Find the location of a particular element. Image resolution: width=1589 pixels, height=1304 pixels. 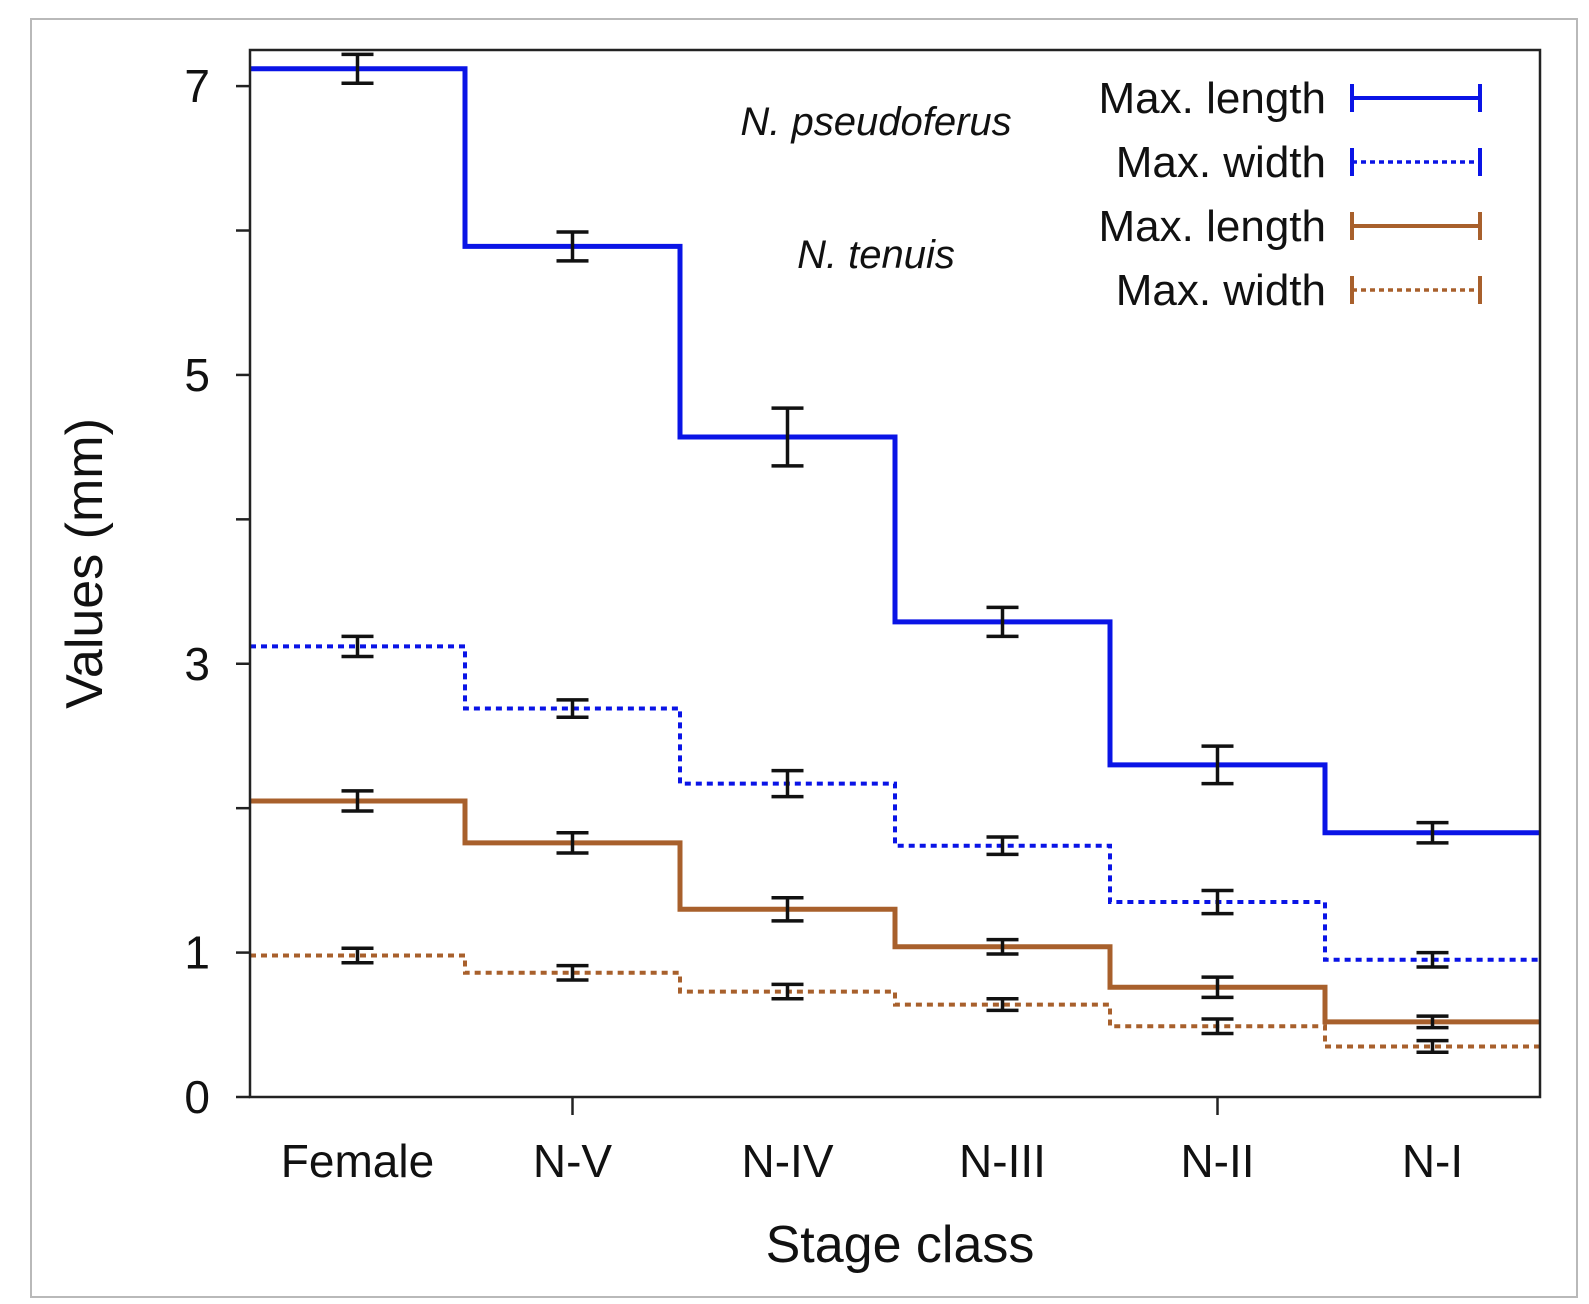

legend-label-1: Max. width is located at coordinates (1221, 162).